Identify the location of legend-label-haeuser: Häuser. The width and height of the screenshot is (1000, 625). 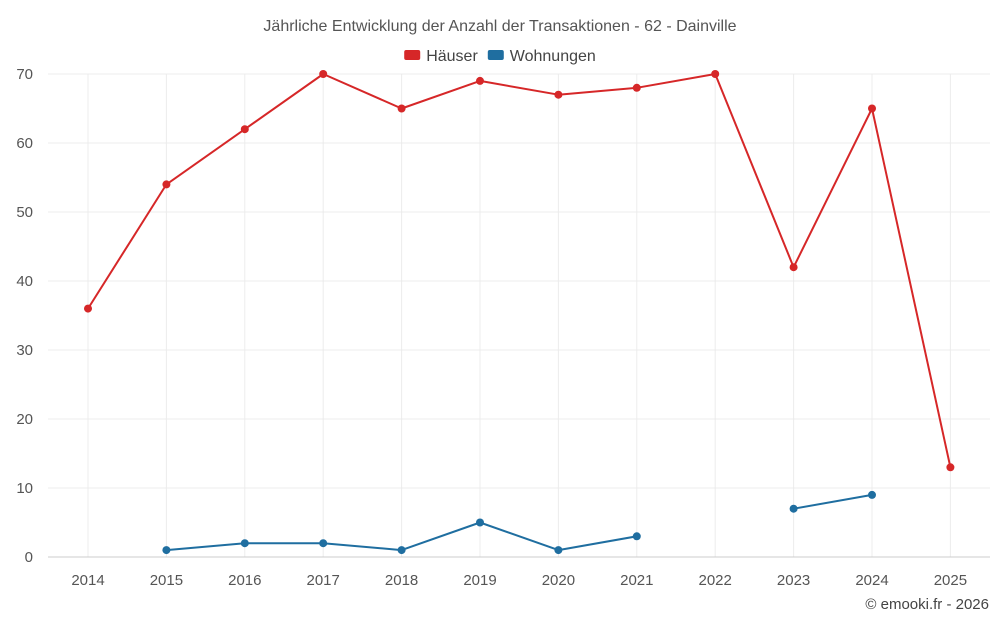
(452, 56).